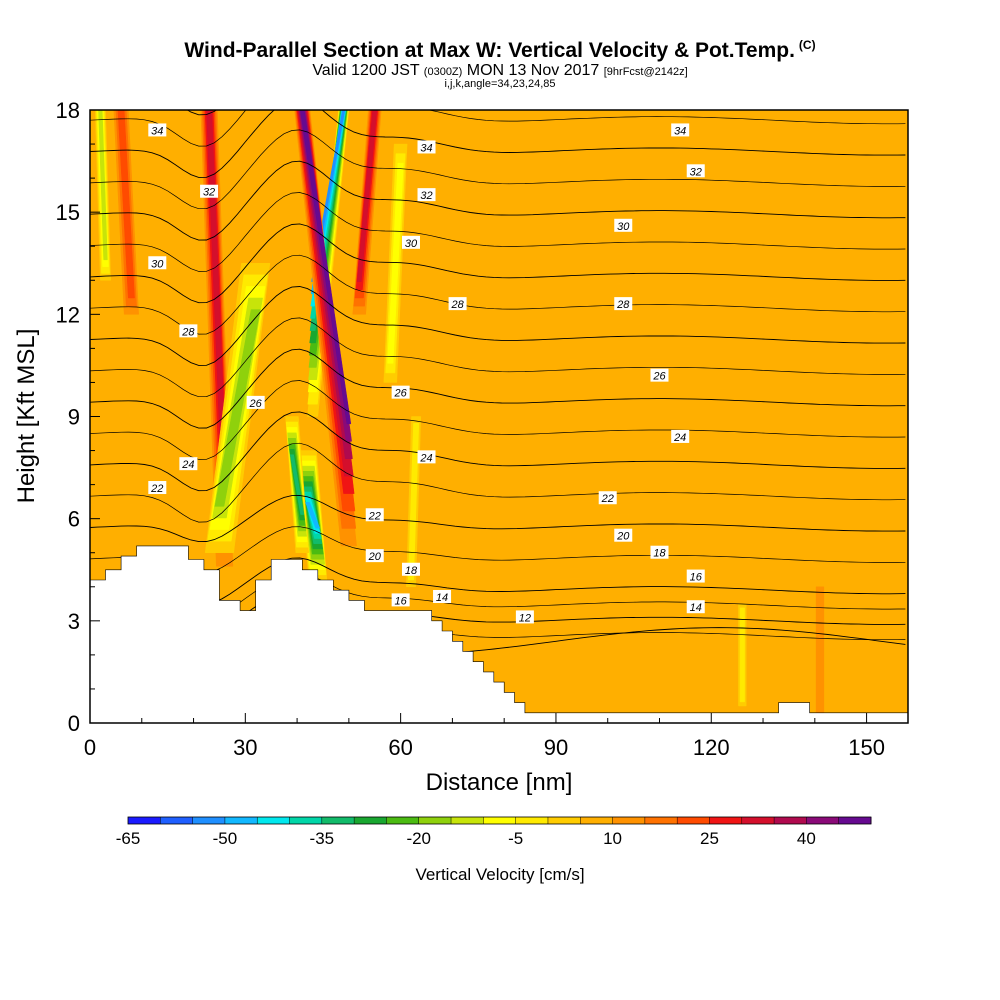 The image size is (1000, 1000). Describe the element at coordinates (612, 838) in the screenshot. I see `colorbar-label-5: 10` at that location.